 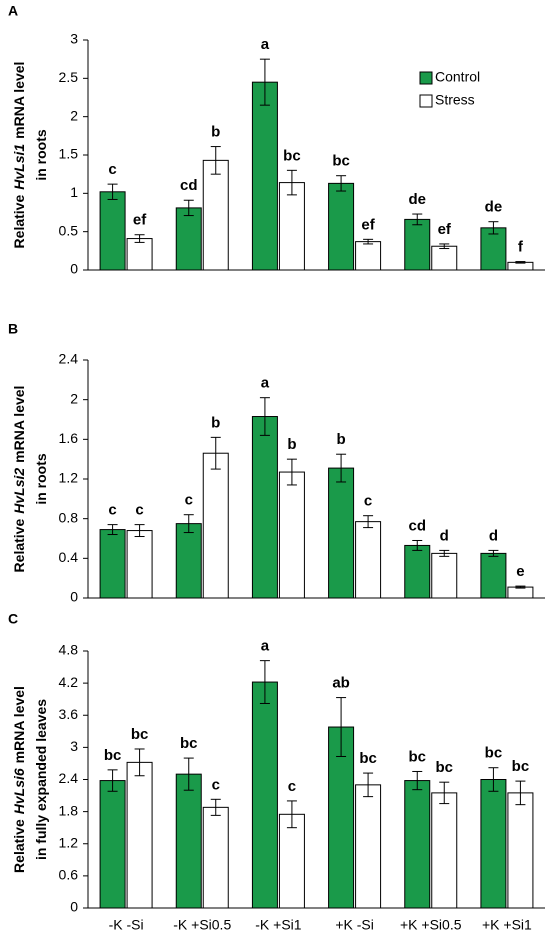 What do you see at coordinates (202, 925) in the screenshot?
I see `x-tick-label: -K +Si0.5` at bounding box center [202, 925].